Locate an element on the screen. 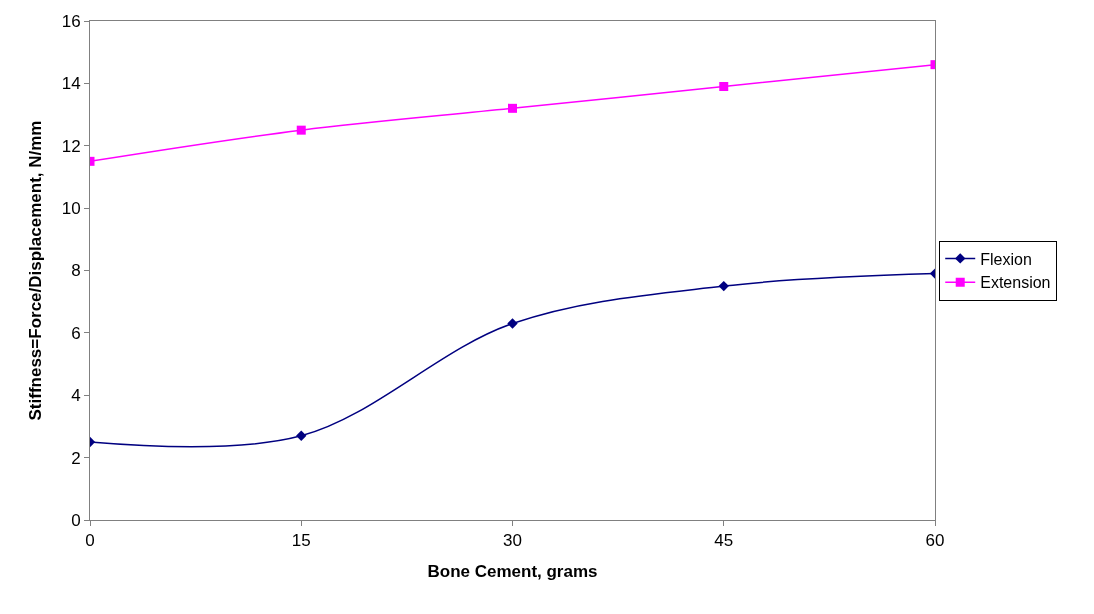  x-tick-label: 30 is located at coordinates (512, 541).